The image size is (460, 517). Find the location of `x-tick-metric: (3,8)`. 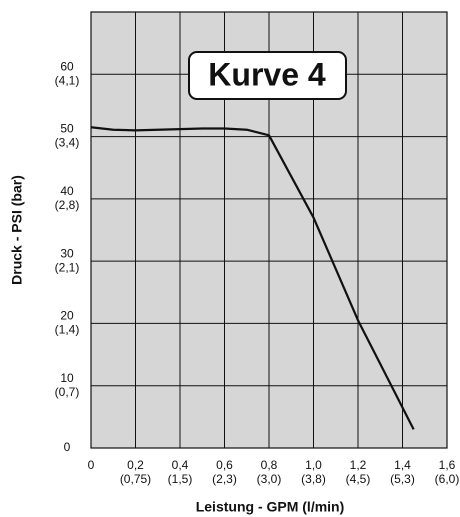

x-tick-metric: (3,8) is located at coordinates (313, 479).